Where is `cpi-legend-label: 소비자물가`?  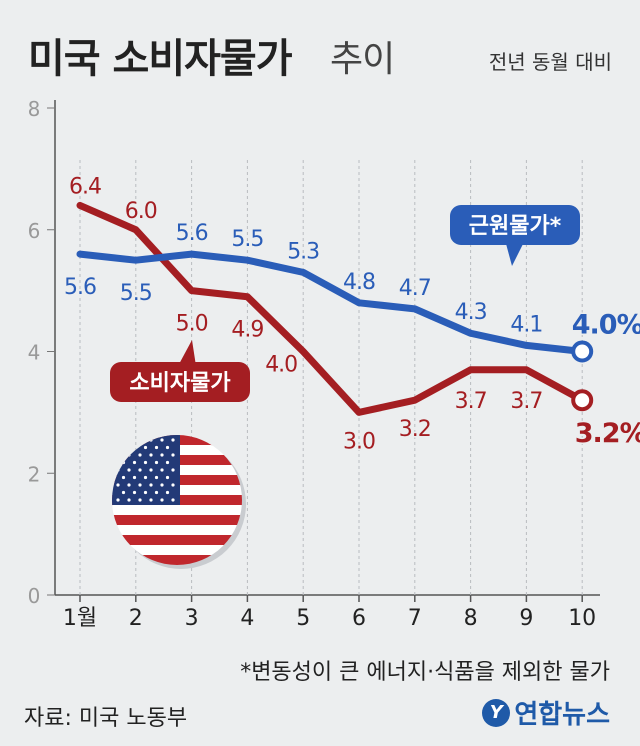
cpi-legend-label: 소비자물가 is located at coordinates (179, 383).